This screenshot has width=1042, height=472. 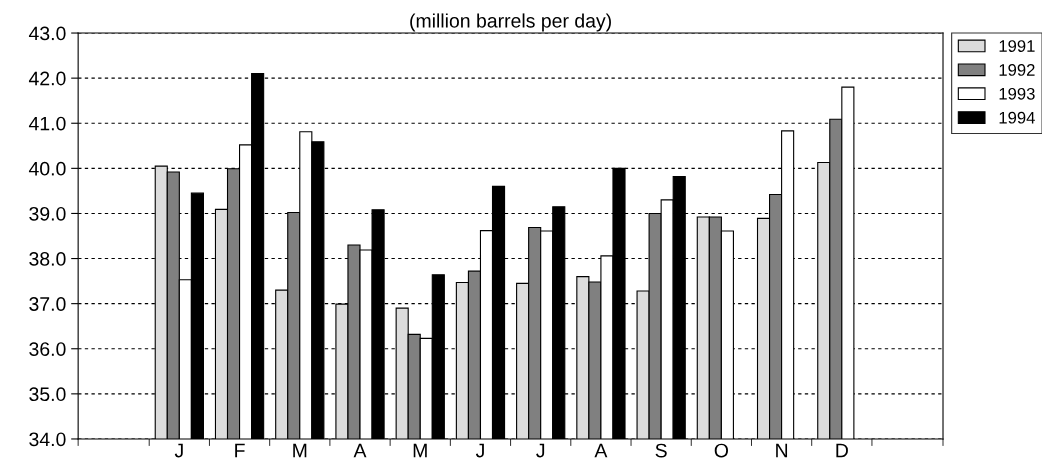 I want to click on legend-label: 1993, so click(x=1017, y=93).